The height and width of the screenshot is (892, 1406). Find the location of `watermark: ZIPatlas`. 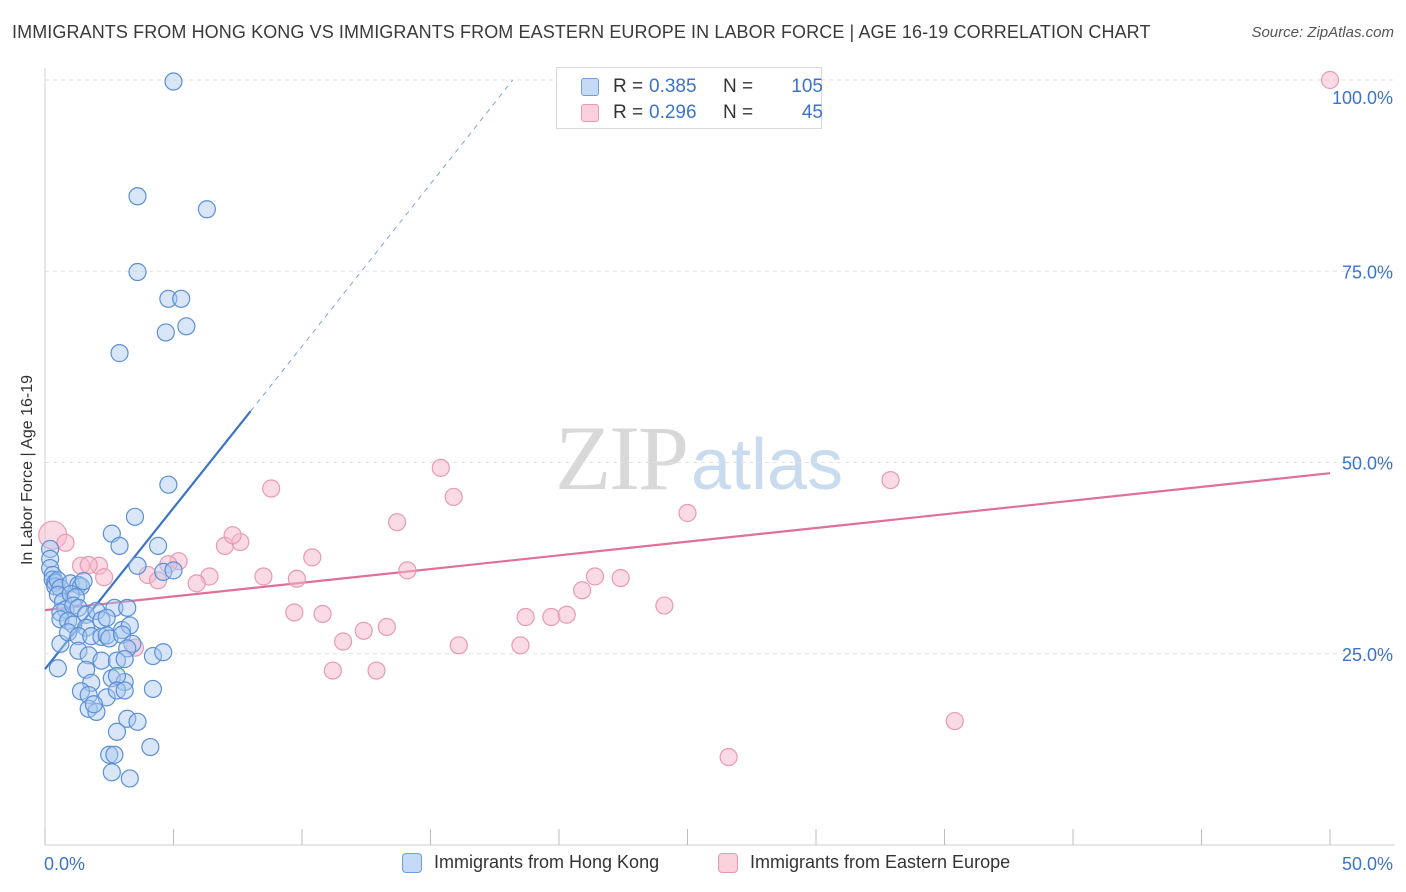

watermark: ZIPatlas is located at coordinates (699, 458).